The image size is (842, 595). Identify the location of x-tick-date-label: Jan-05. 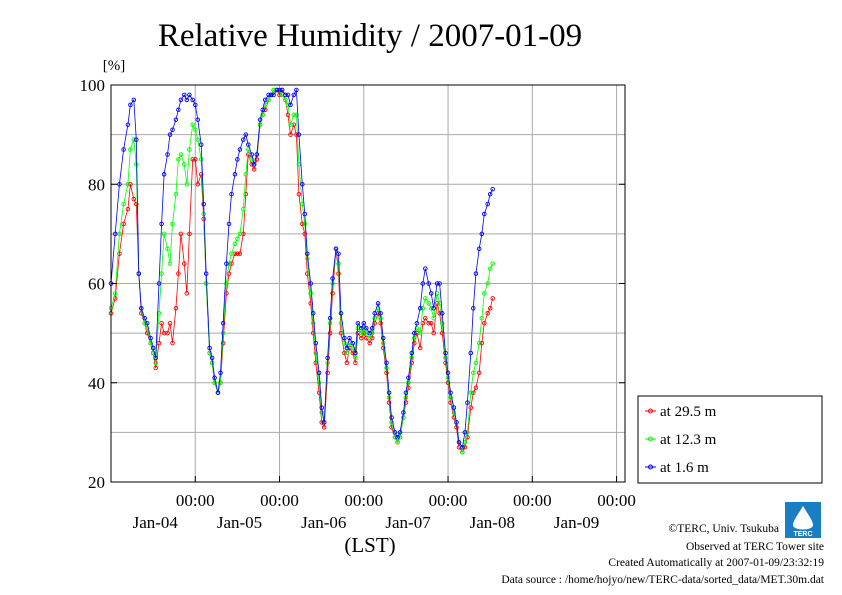
(239, 522).